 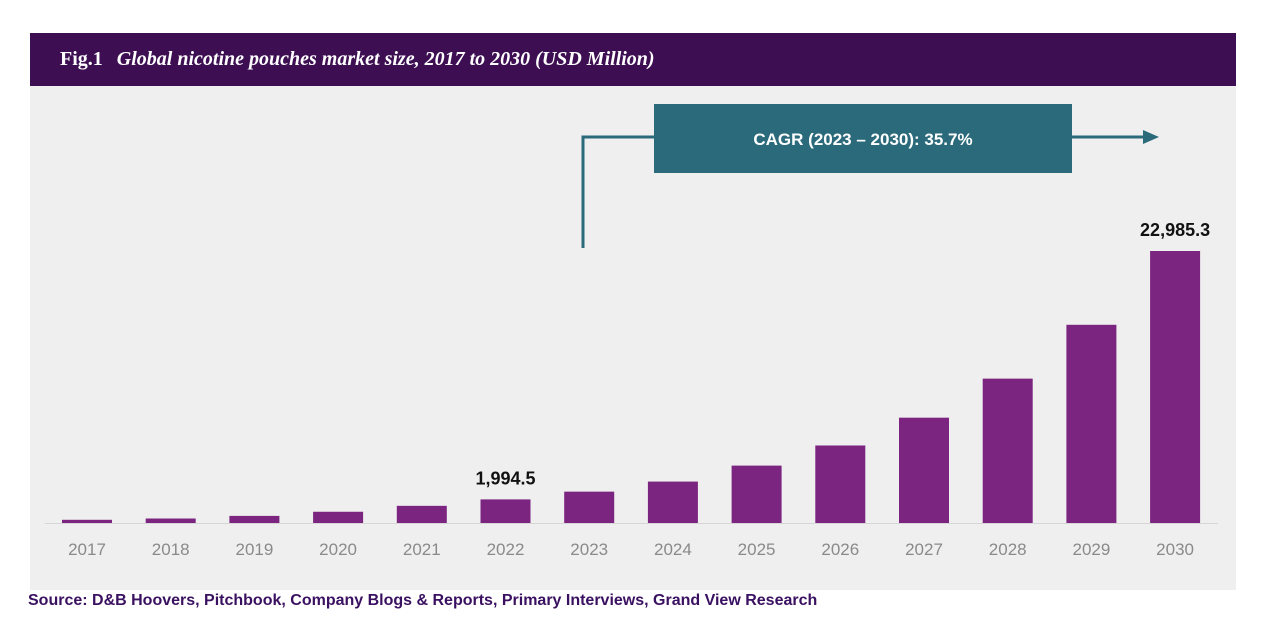 I want to click on bar-2026, so click(x=840, y=484).